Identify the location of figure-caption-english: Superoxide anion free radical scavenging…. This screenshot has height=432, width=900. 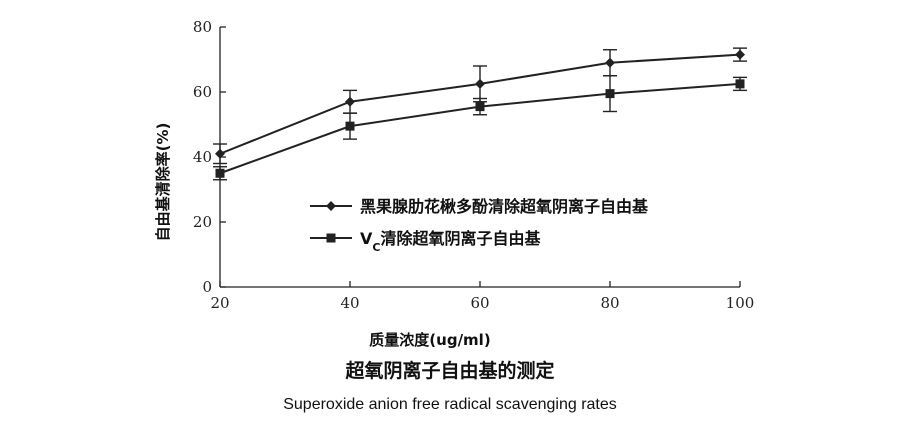
(450, 404).